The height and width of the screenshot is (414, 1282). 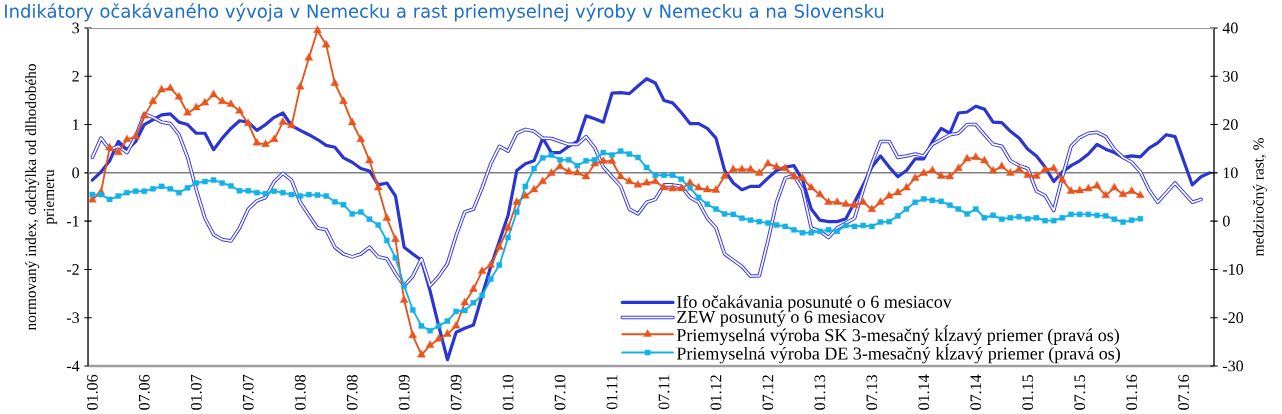 What do you see at coordinates (560, 392) in the screenshot?
I see `x-tick-label: 07.10` at bounding box center [560, 392].